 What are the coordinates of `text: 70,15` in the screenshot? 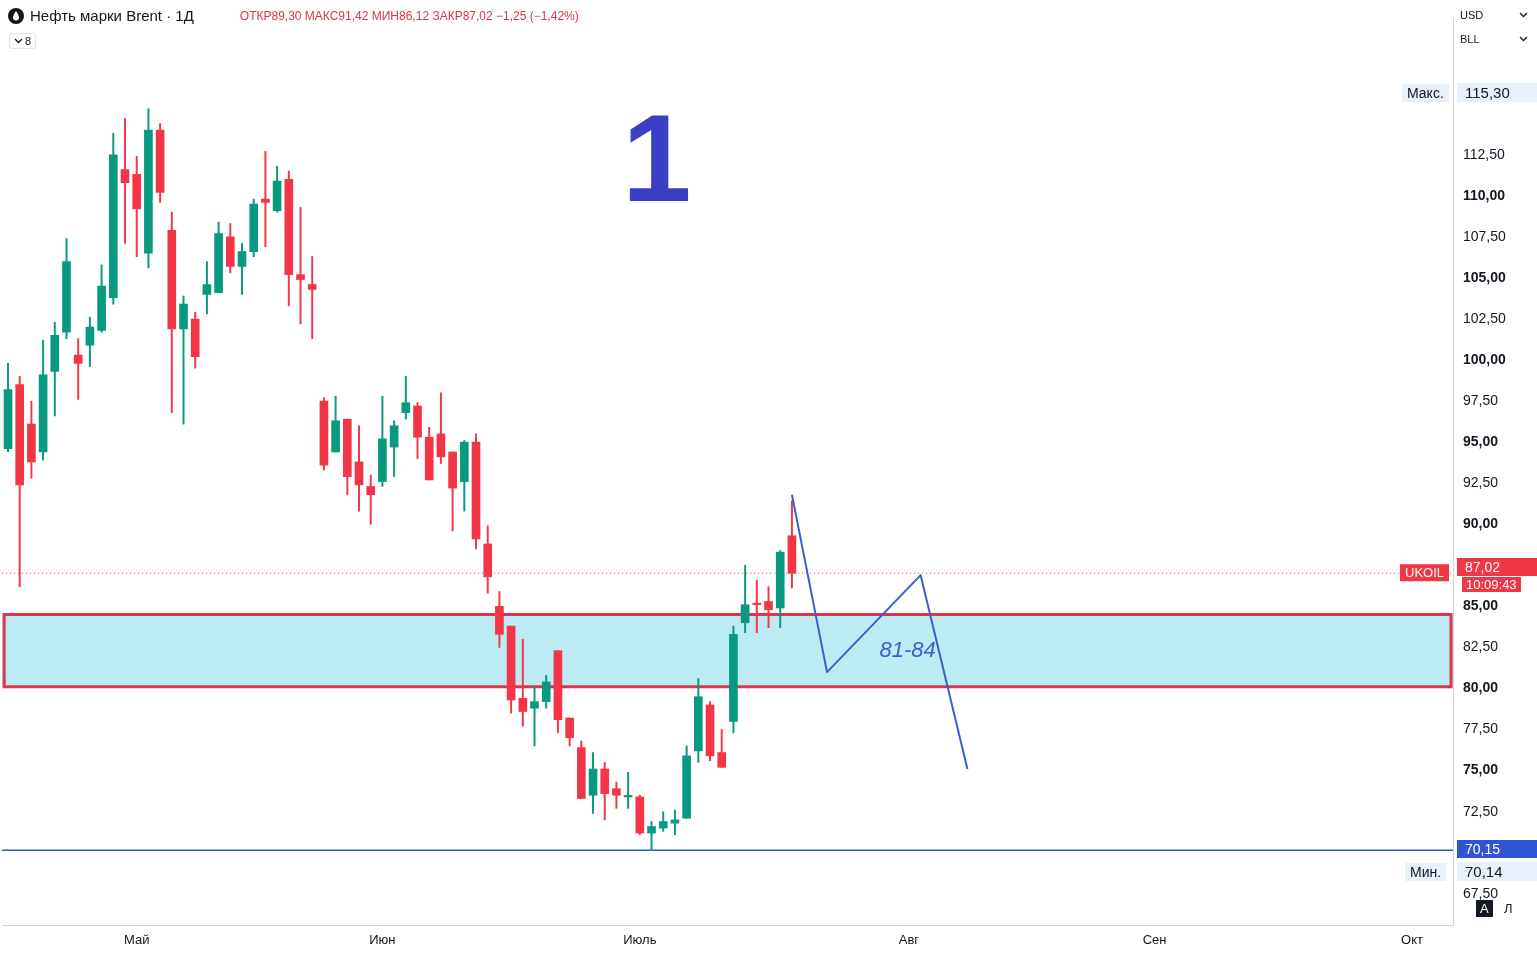 It's located at (1483, 849).